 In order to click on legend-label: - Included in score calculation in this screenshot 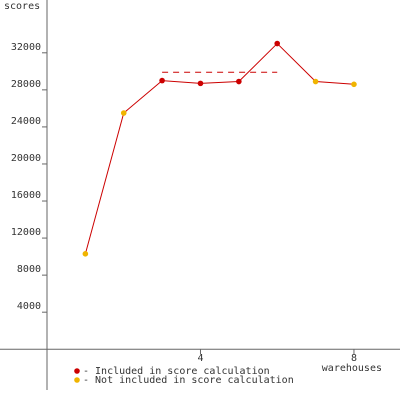, I will do `click(176, 371)`.